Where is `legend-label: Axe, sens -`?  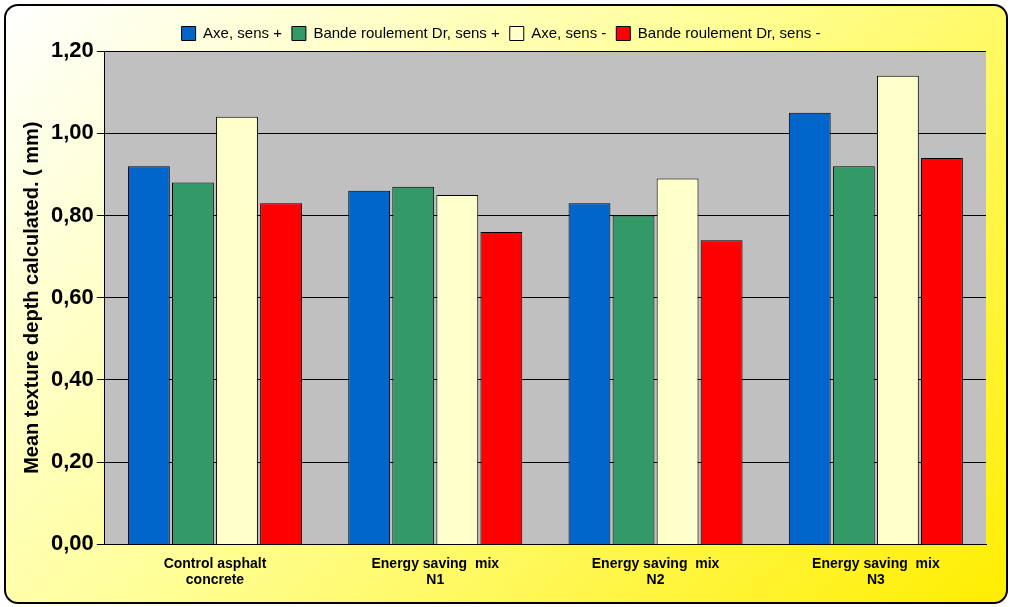
legend-label: Axe, sens - is located at coordinates (569, 32).